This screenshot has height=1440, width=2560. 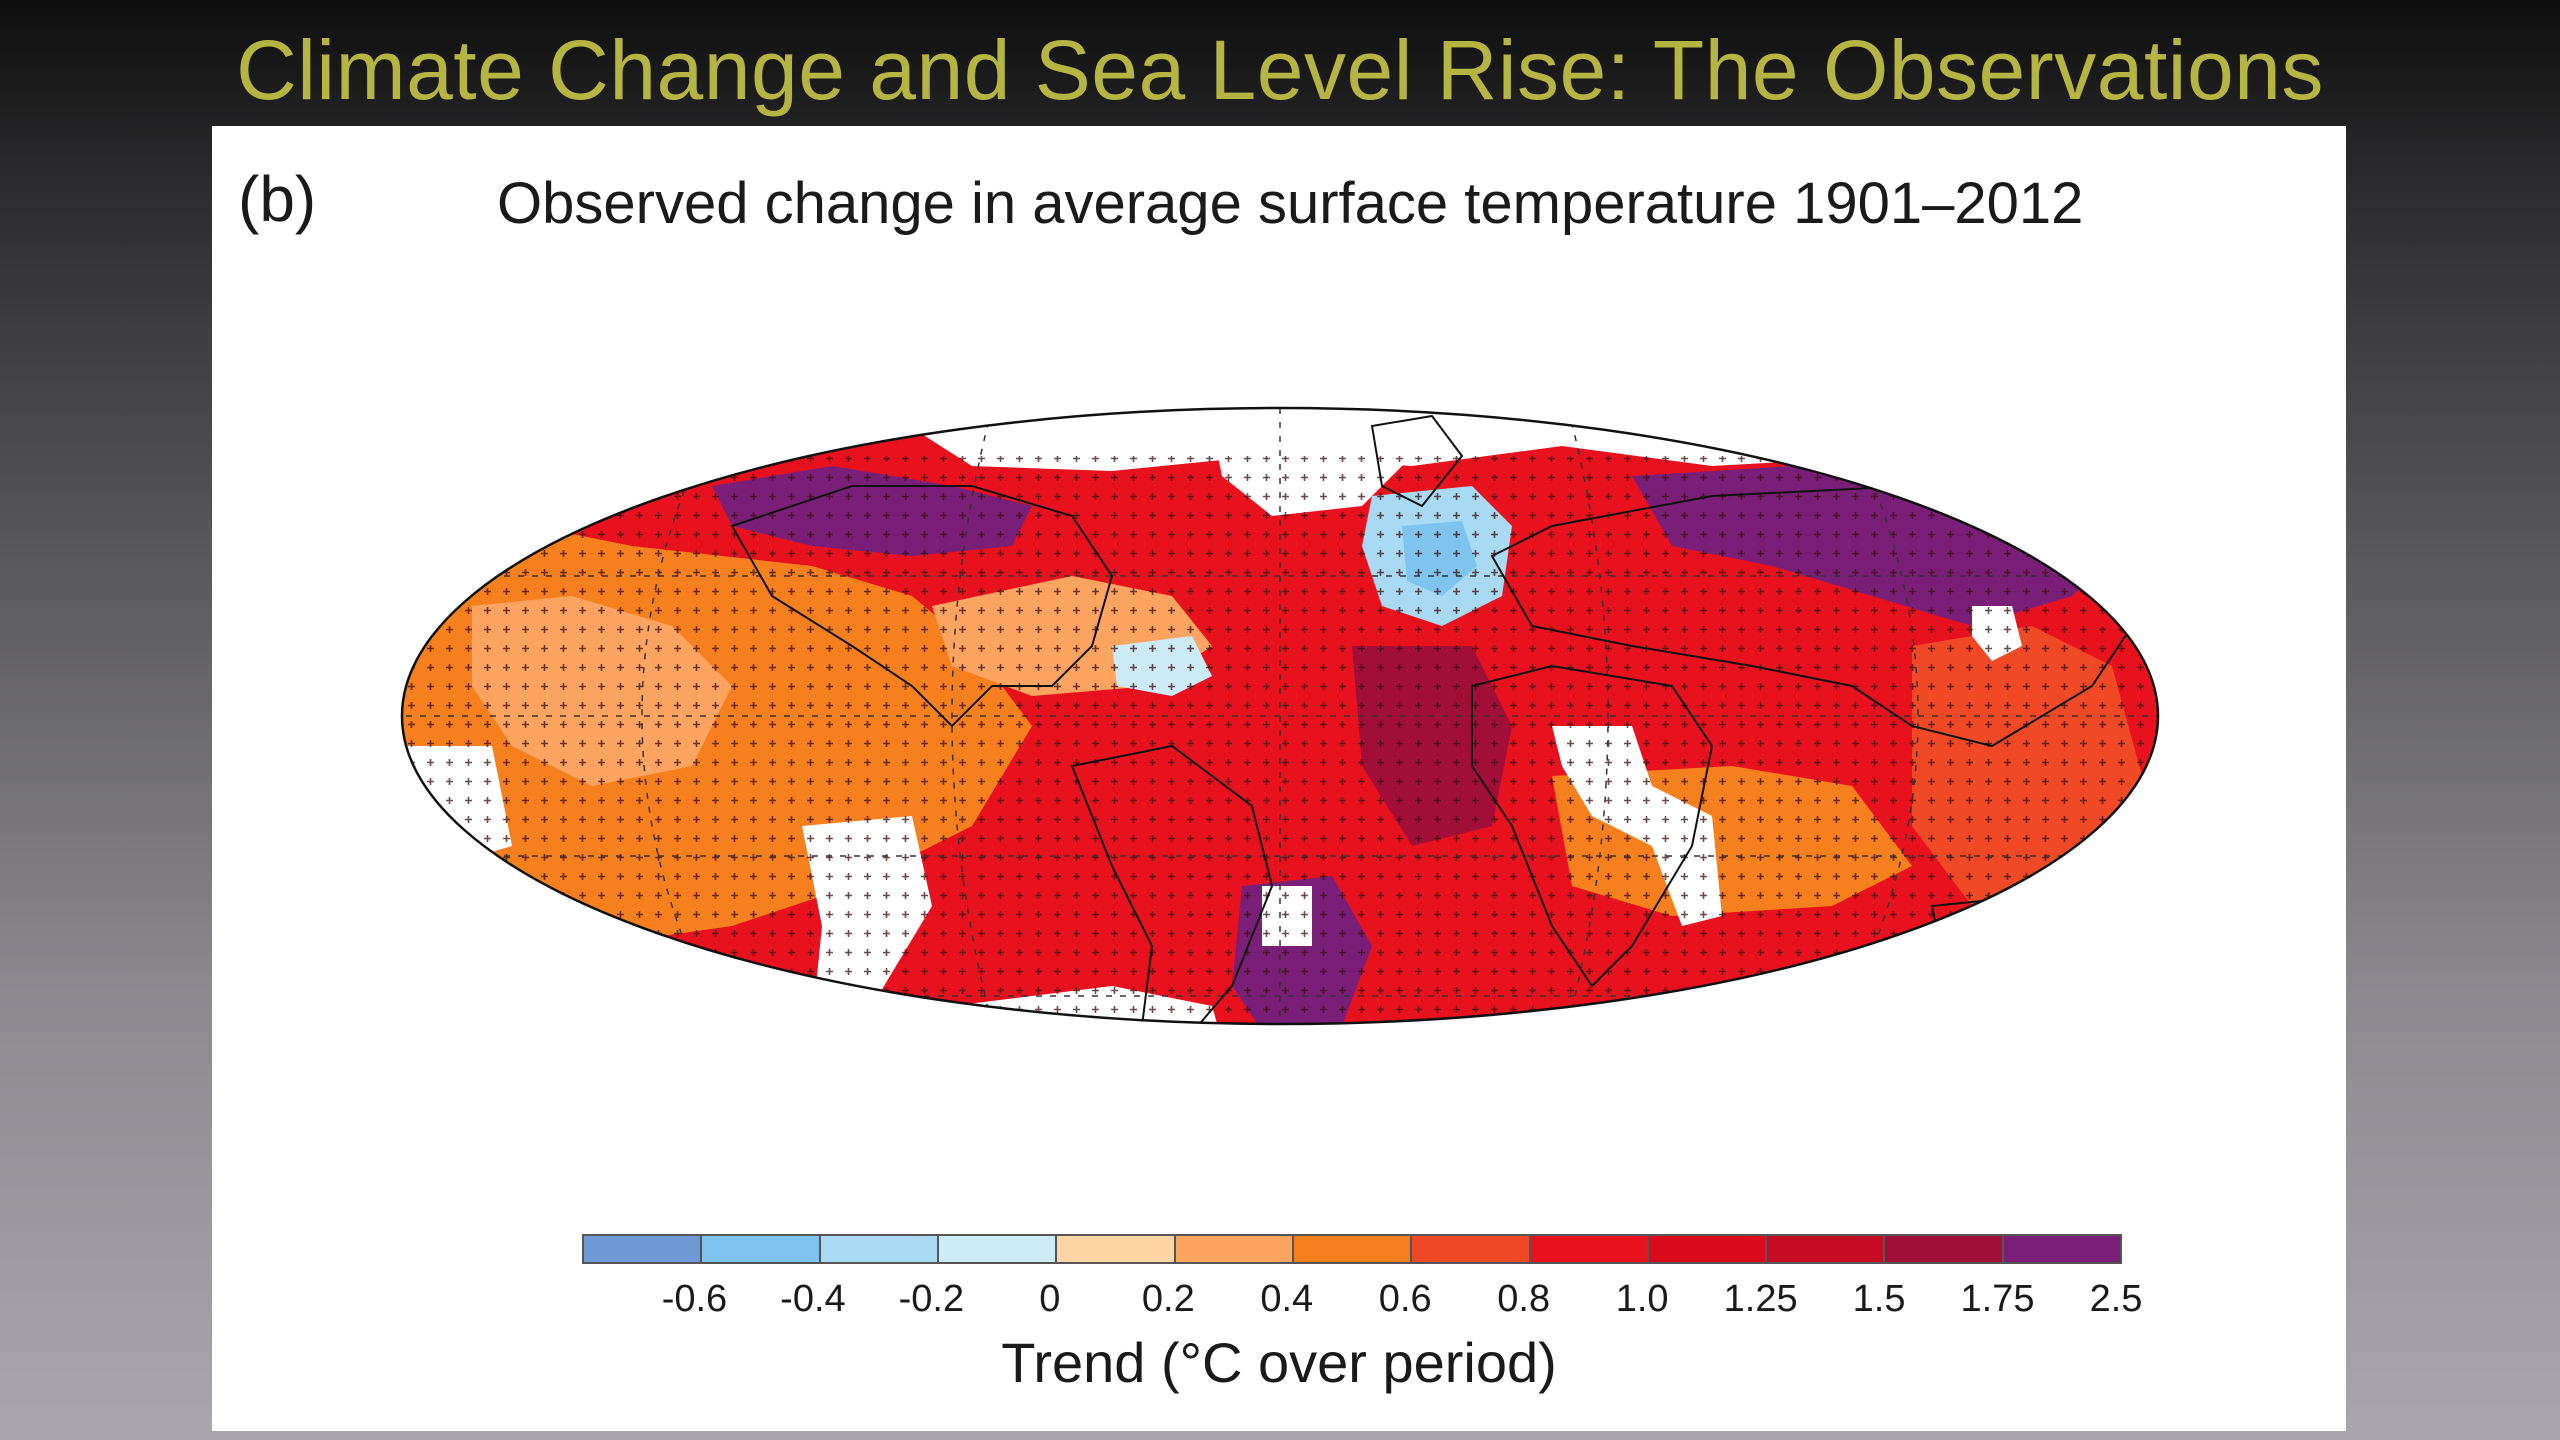 What do you see at coordinates (813, 1299) in the screenshot?
I see `colorbar-tick-label: -0.4` at bounding box center [813, 1299].